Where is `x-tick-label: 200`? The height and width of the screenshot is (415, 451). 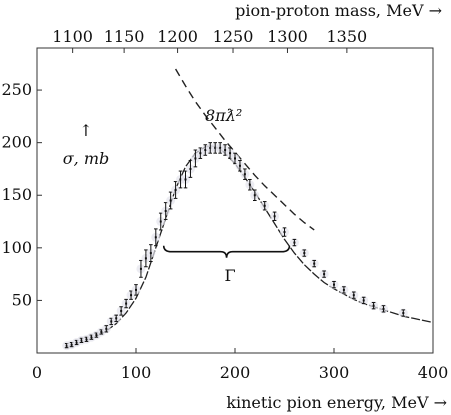 x-tick-label: 200 is located at coordinates (235, 372).